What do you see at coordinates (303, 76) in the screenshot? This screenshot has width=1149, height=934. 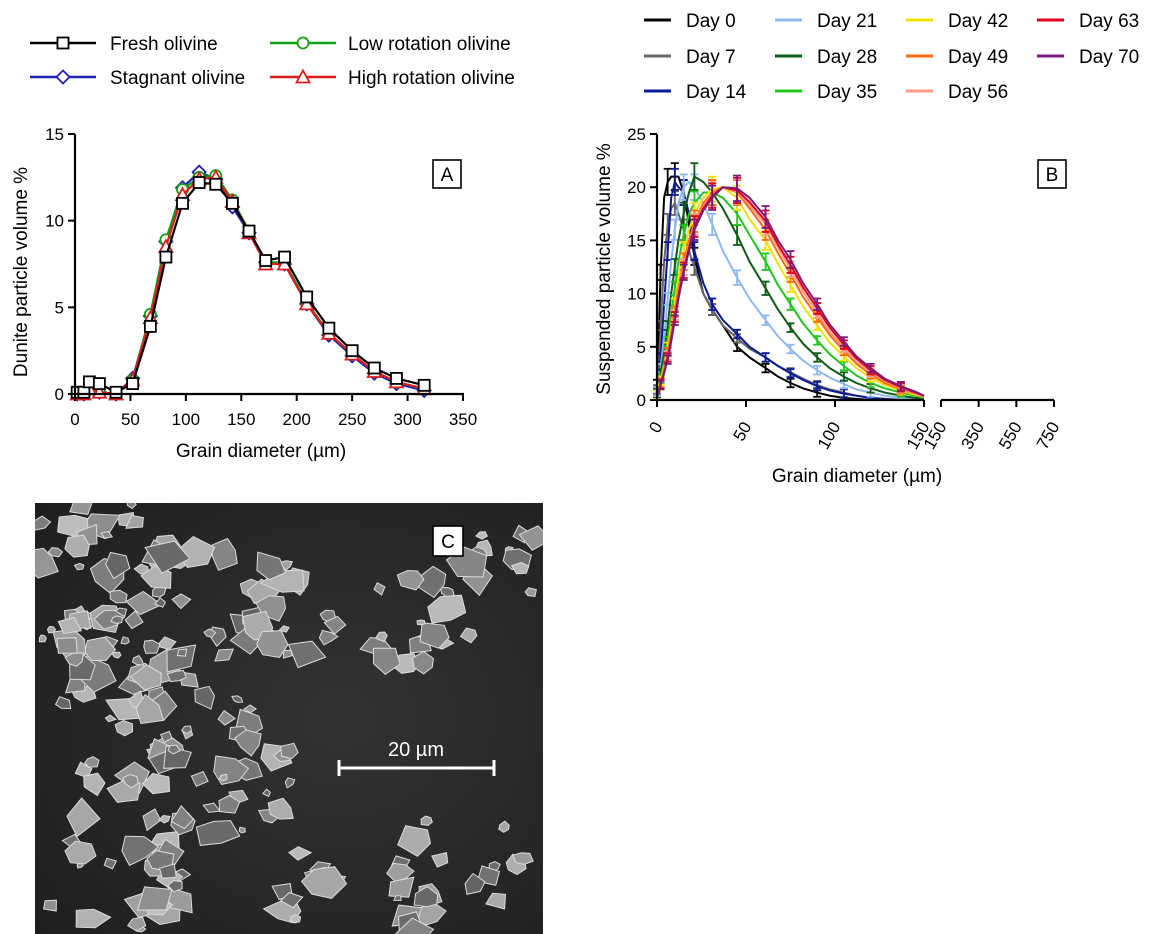 I see `legend-marker-high-rotation-olivine` at bounding box center [303, 76].